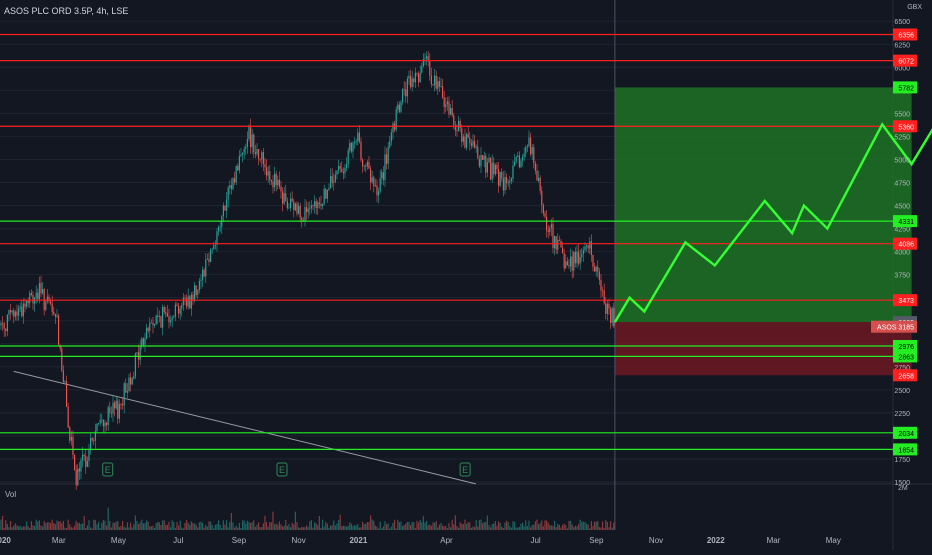 This screenshot has width=932, height=555. Describe the element at coordinates (902, 460) in the screenshot. I see `y-tick-label: 1750` at that location.